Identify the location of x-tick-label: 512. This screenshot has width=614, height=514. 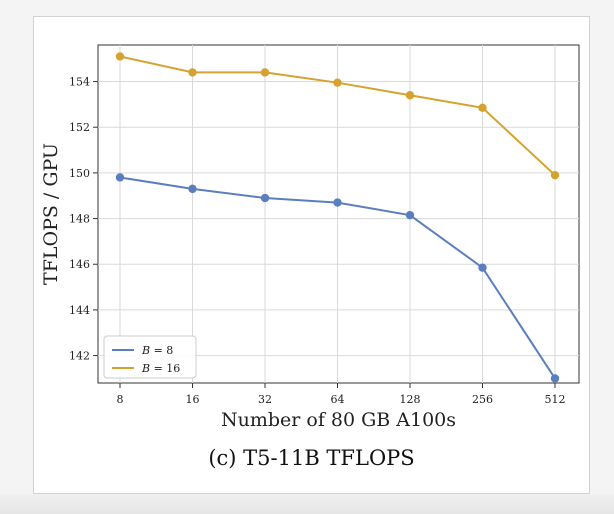
(555, 399).